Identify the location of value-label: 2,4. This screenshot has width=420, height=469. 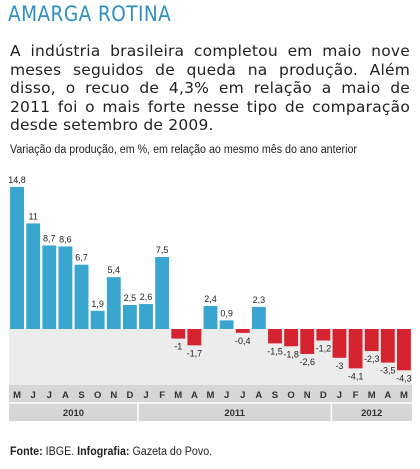
(210, 299).